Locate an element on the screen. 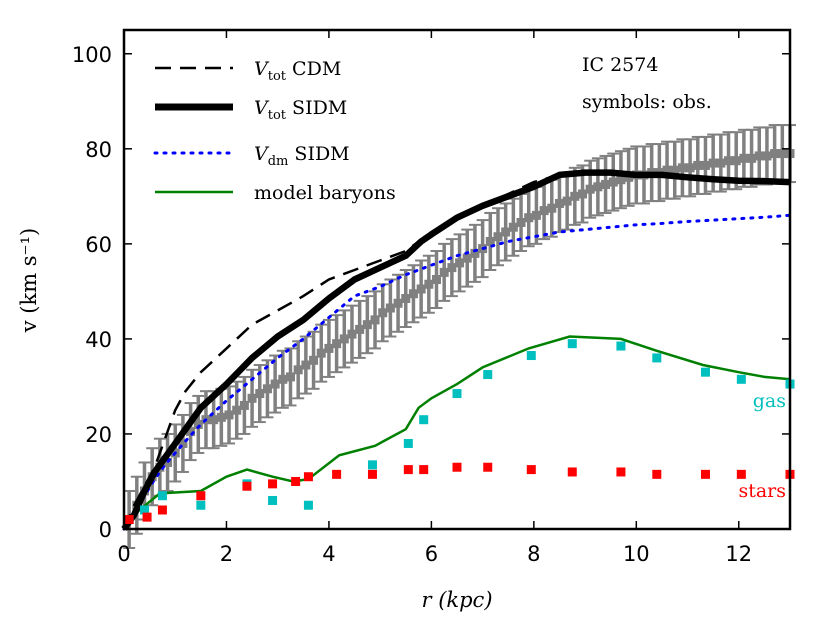 The width and height of the screenshot is (831, 623). chart-title: IC 2574 is located at coordinates (620, 65).